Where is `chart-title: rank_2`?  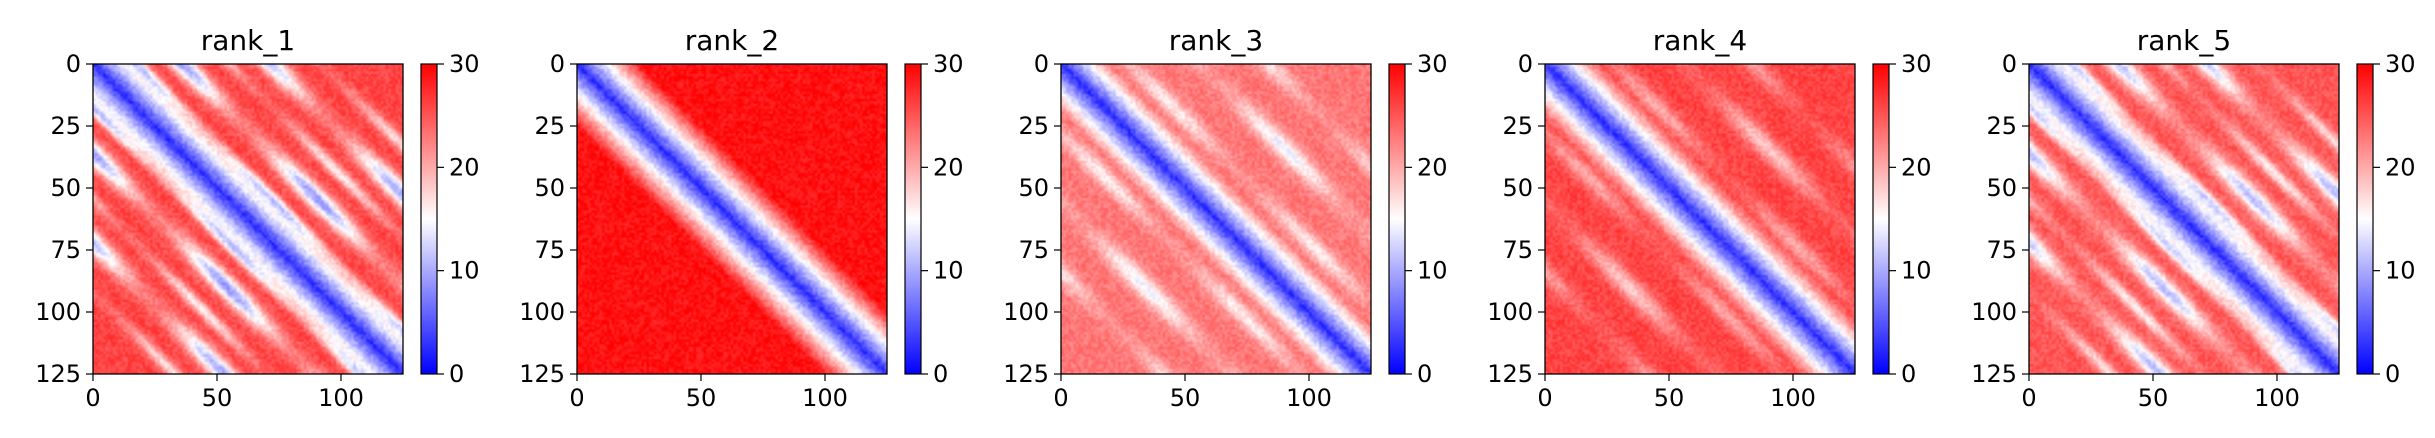
chart-title: rank_2 is located at coordinates (732, 40).